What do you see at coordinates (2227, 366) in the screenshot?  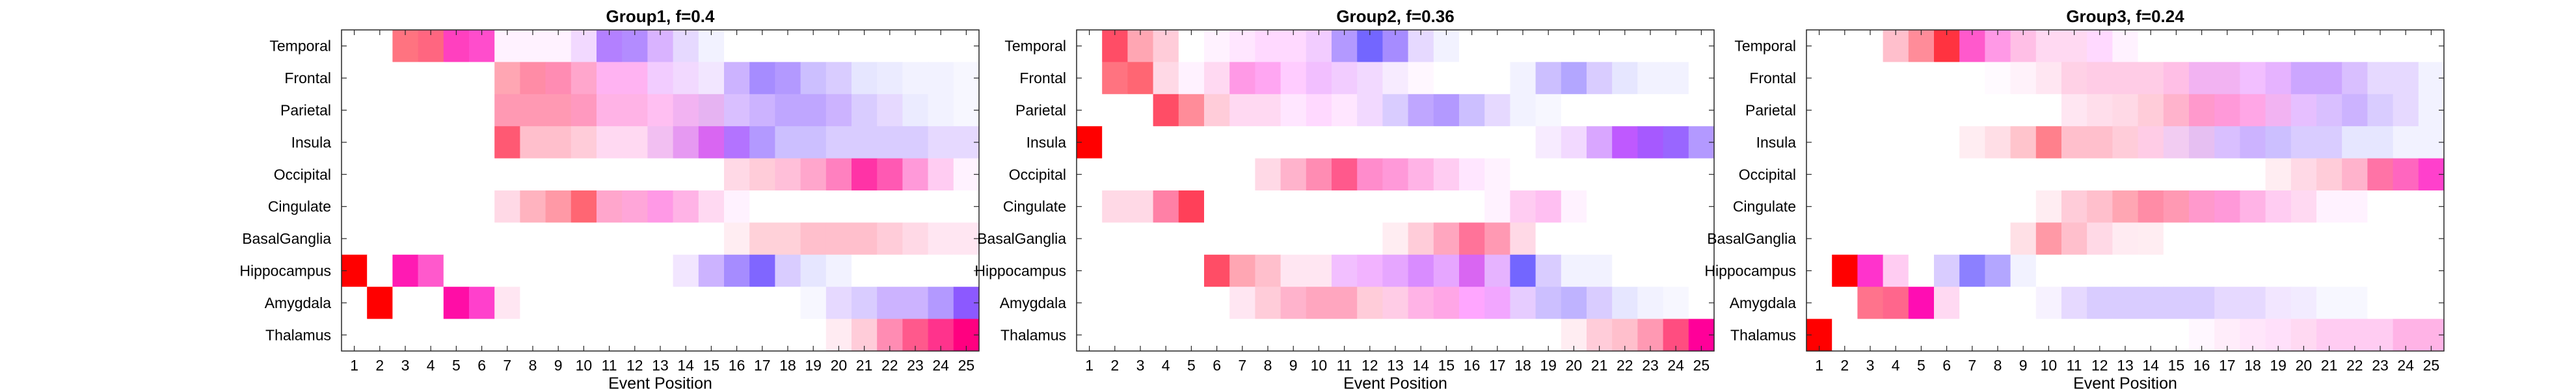 I see `x-tick-label: 17` at bounding box center [2227, 366].